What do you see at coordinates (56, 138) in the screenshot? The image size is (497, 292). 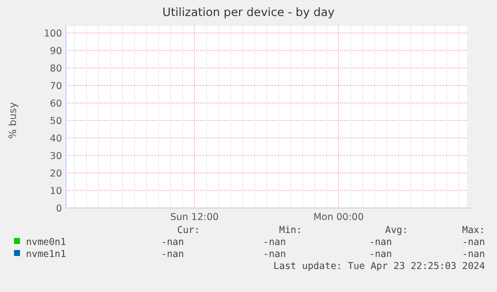 I see `y-tick-label: 40` at bounding box center [56, 138].